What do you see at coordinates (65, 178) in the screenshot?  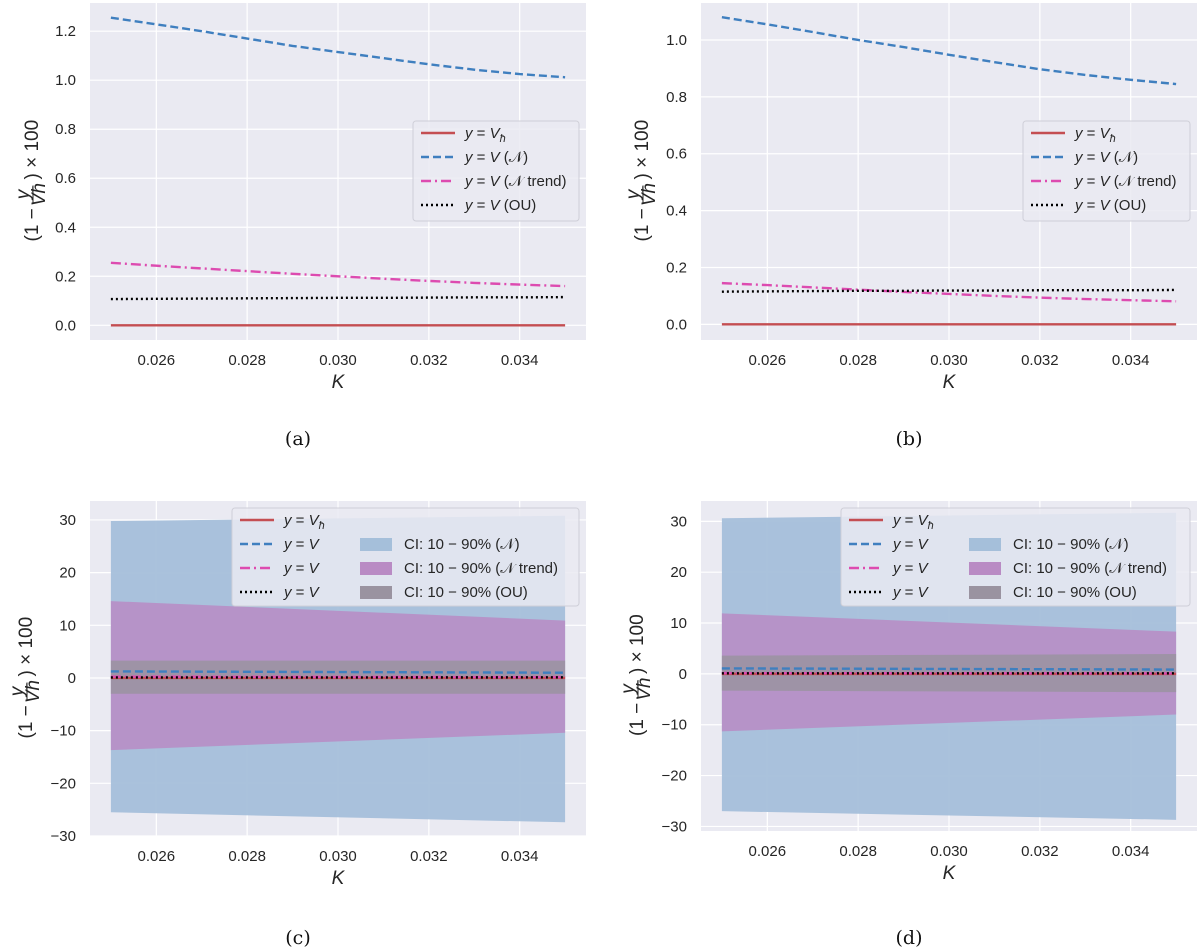 I see `y-tick-label: 0.6` at bounding box center [65, 178].